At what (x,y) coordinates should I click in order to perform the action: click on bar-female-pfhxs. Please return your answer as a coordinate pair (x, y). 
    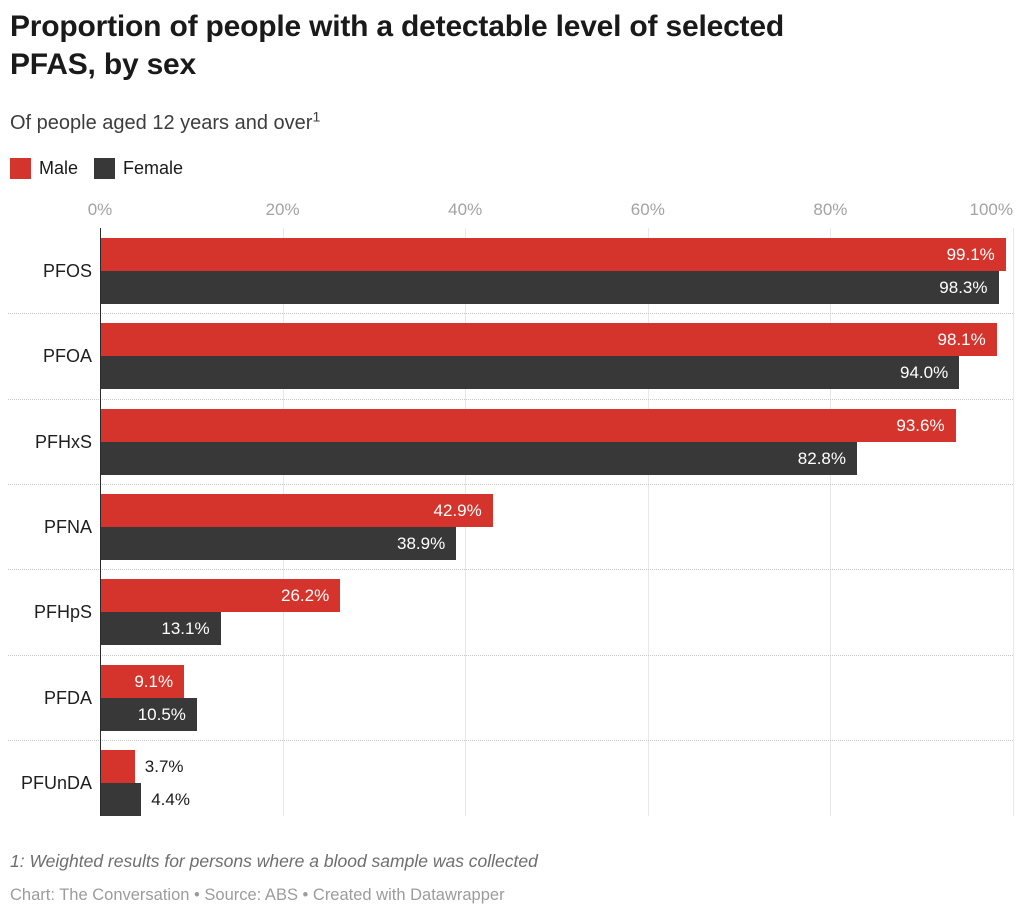
    Looking at the image, I should click on (479, 458).